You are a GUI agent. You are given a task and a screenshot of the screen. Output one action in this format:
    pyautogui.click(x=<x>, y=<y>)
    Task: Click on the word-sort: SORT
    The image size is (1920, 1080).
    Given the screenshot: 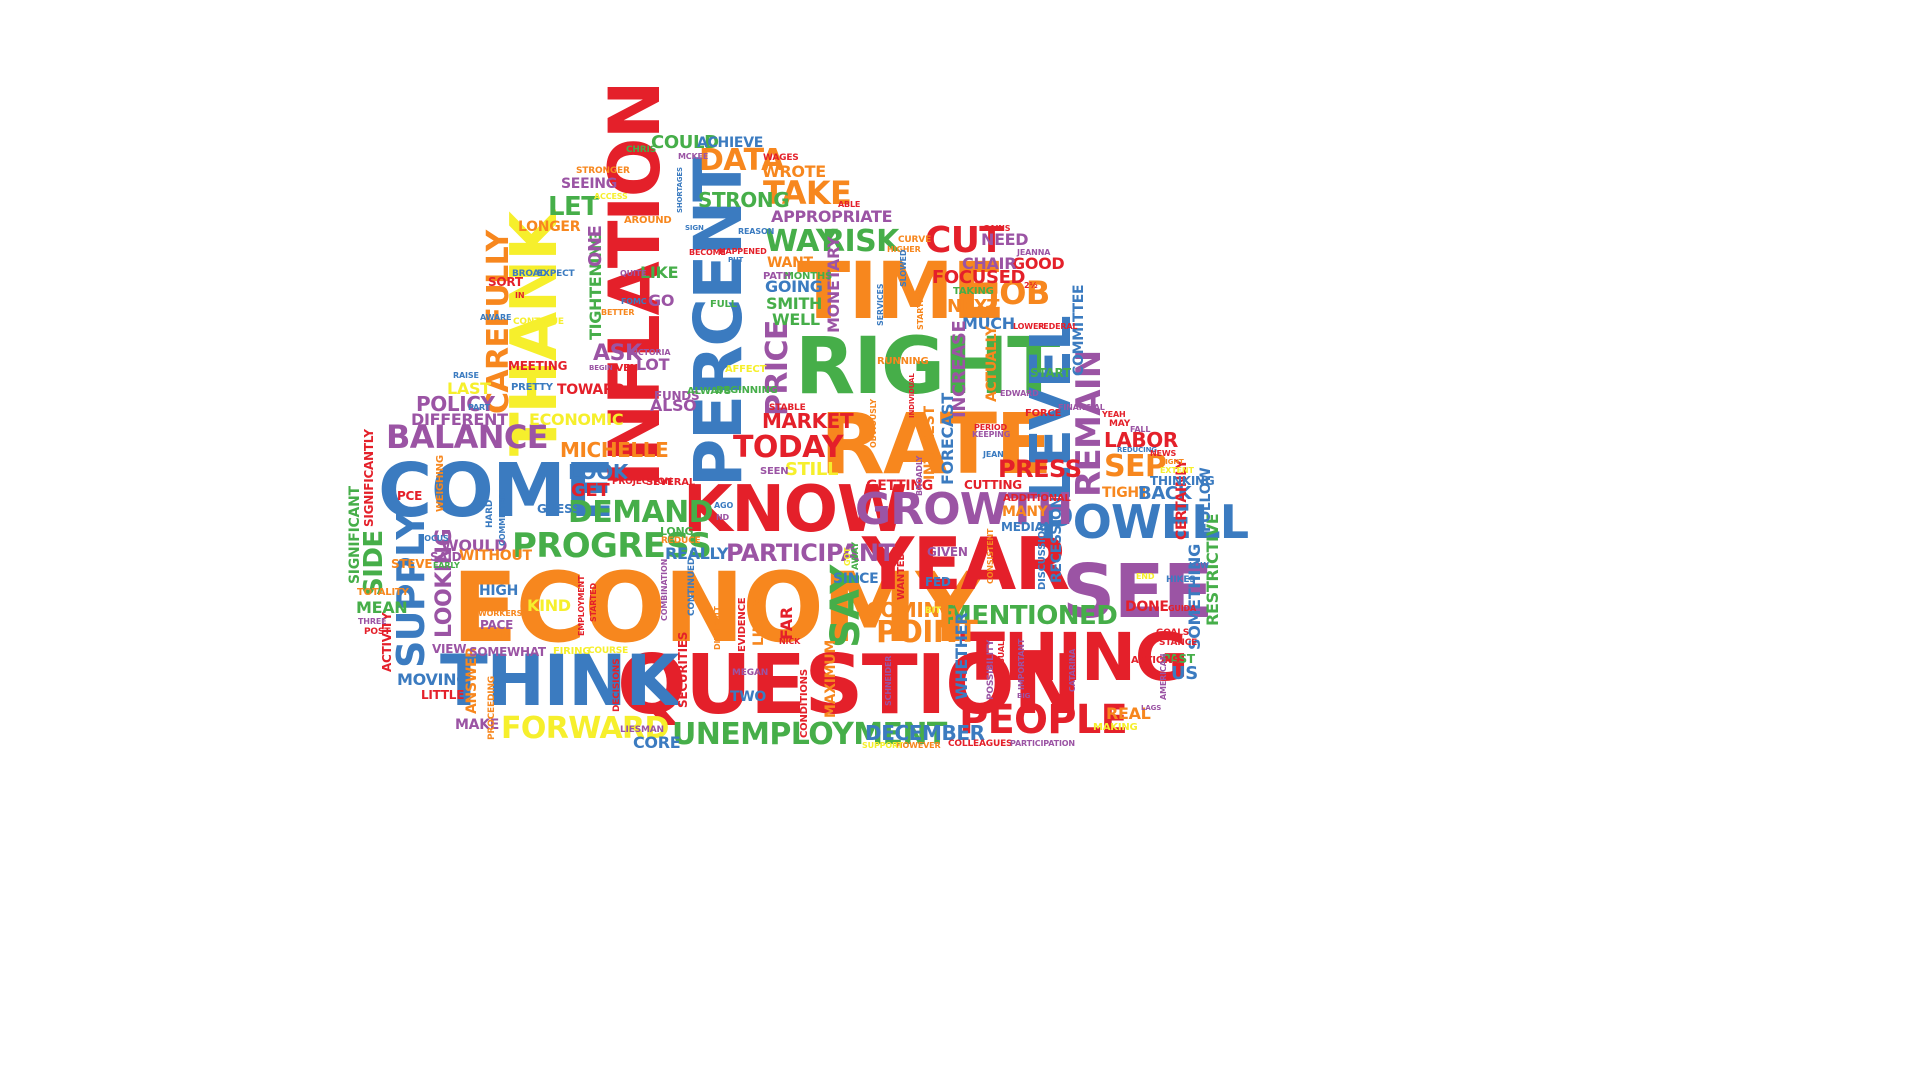 What is the action you would take?
    pyautogui.click(x=505, y=282)
    